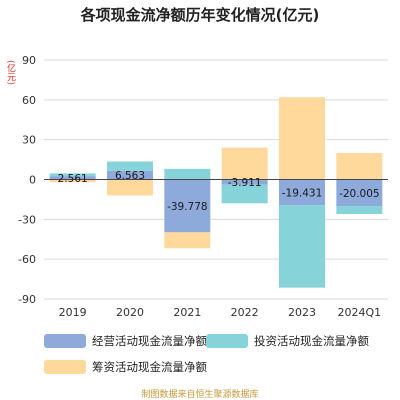 The height and width of the screenshot is (400, 400). I want to click on y-tick-label: -60, so click(27, 259).